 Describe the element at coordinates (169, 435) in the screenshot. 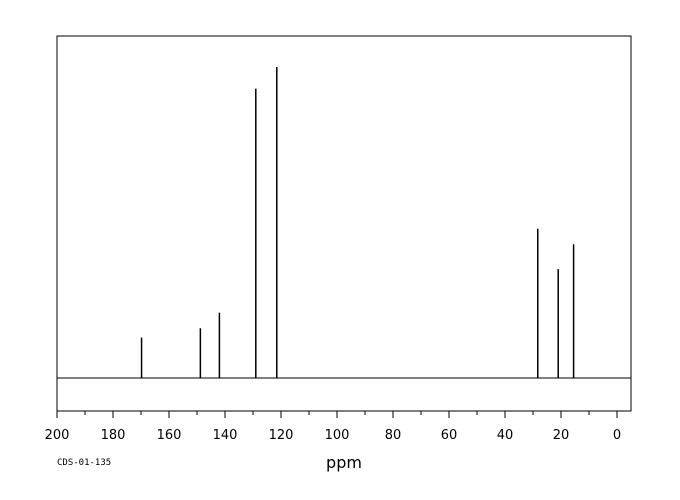

I see `x-tick-label: 160` at that location.